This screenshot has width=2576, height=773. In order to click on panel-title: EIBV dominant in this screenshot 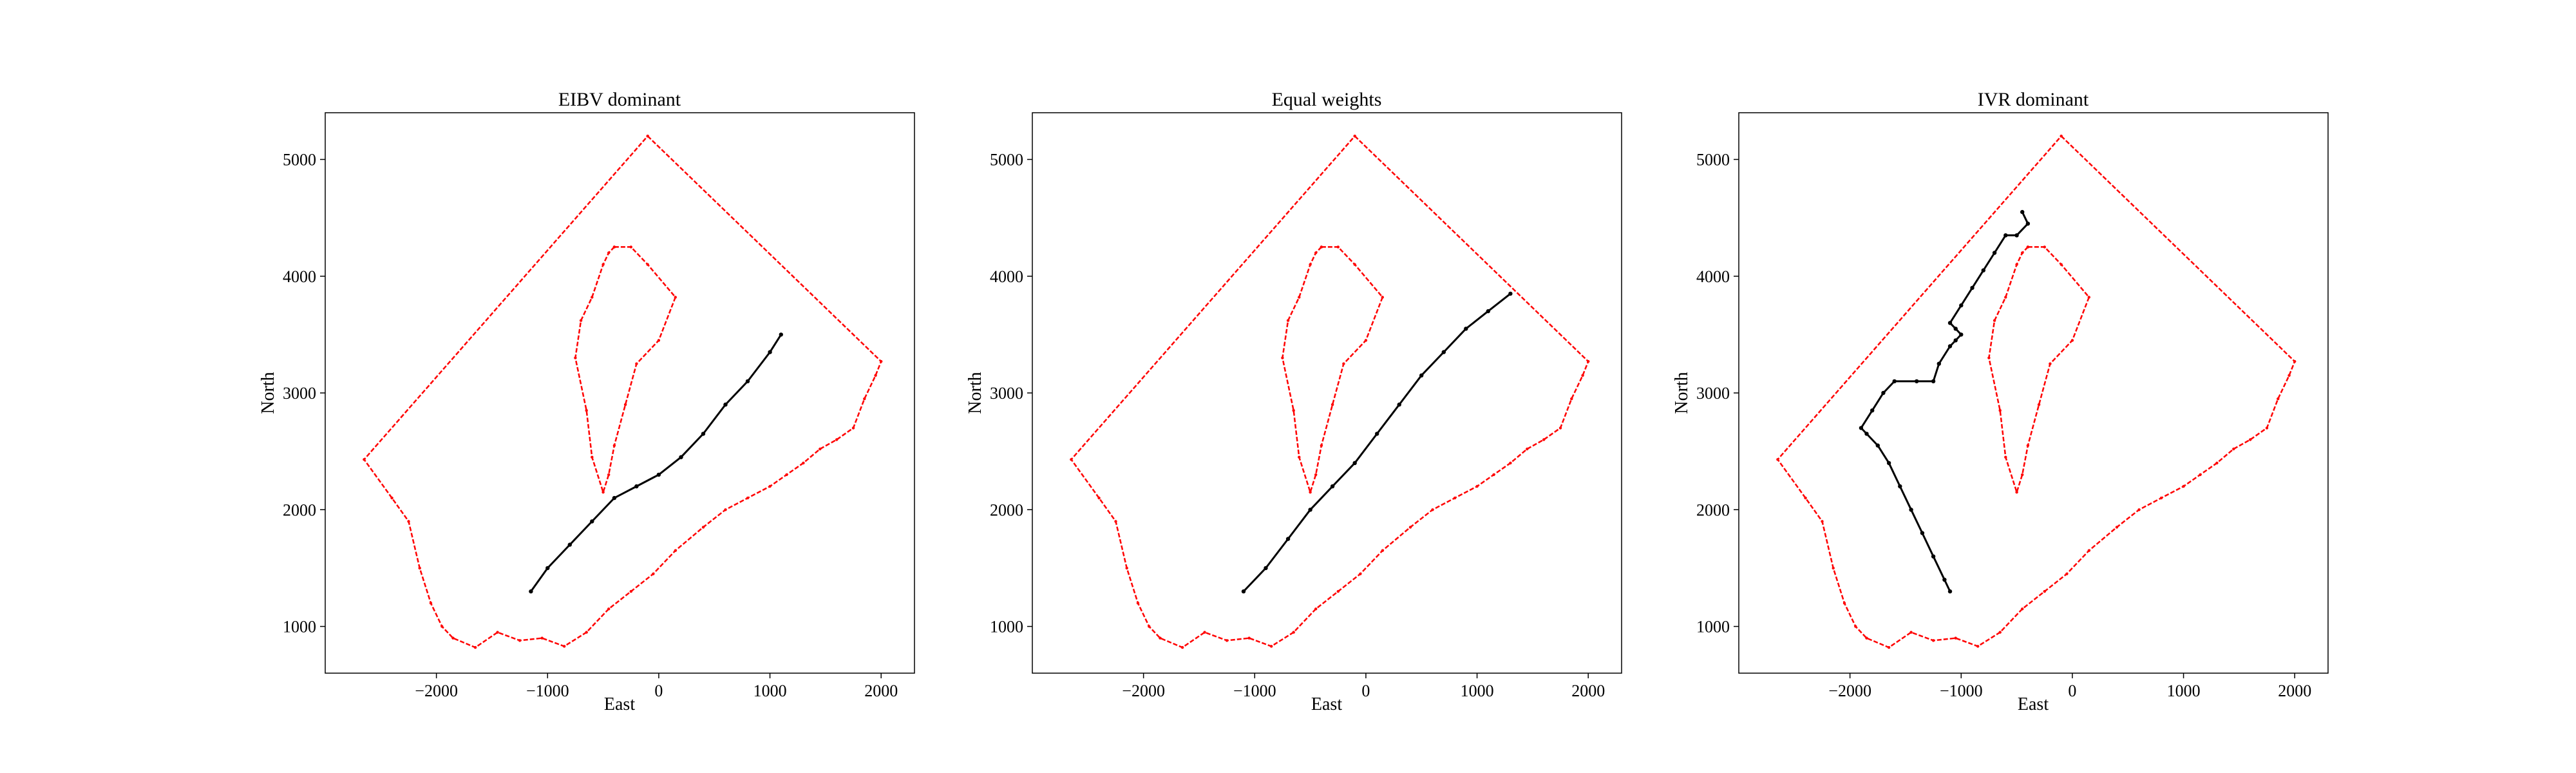, I will do `click(619, 99)`.